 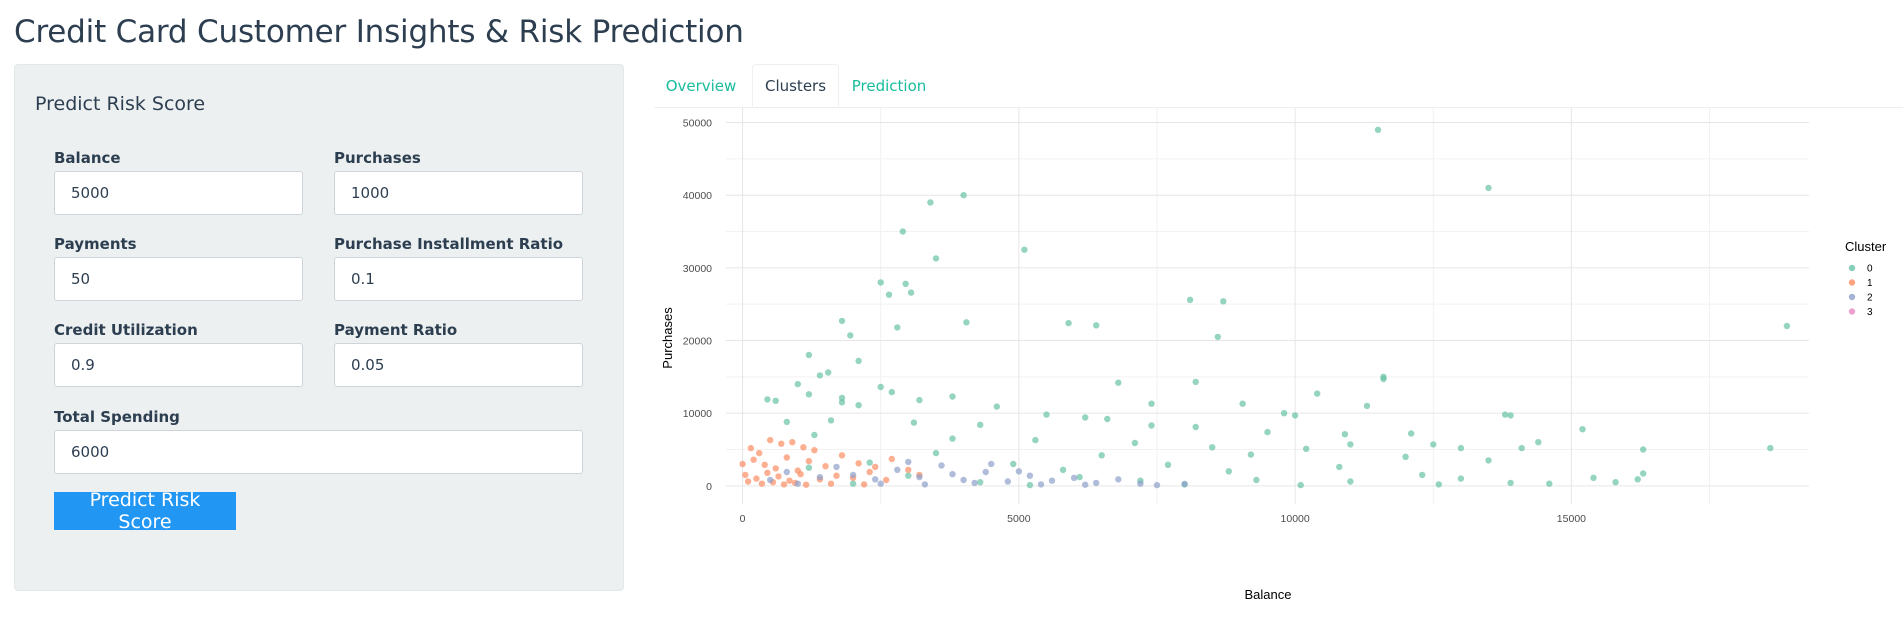 What do you see at coordinates (458, 193) in the screenshot?
I see `purchases-input: 1000` at bounding box center [458, 193].